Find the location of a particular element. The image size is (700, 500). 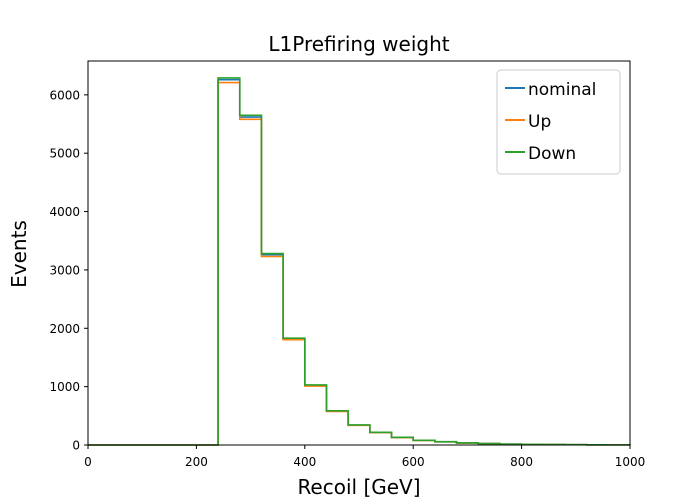

y-tick-label: 5000 is located at coordinates (64, 154).